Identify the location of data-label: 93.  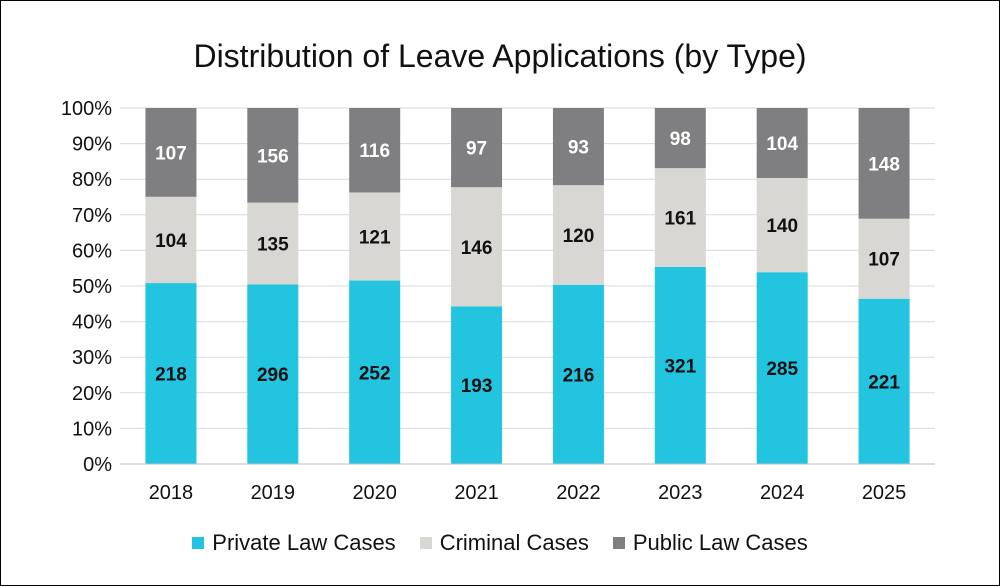
(578, 148).